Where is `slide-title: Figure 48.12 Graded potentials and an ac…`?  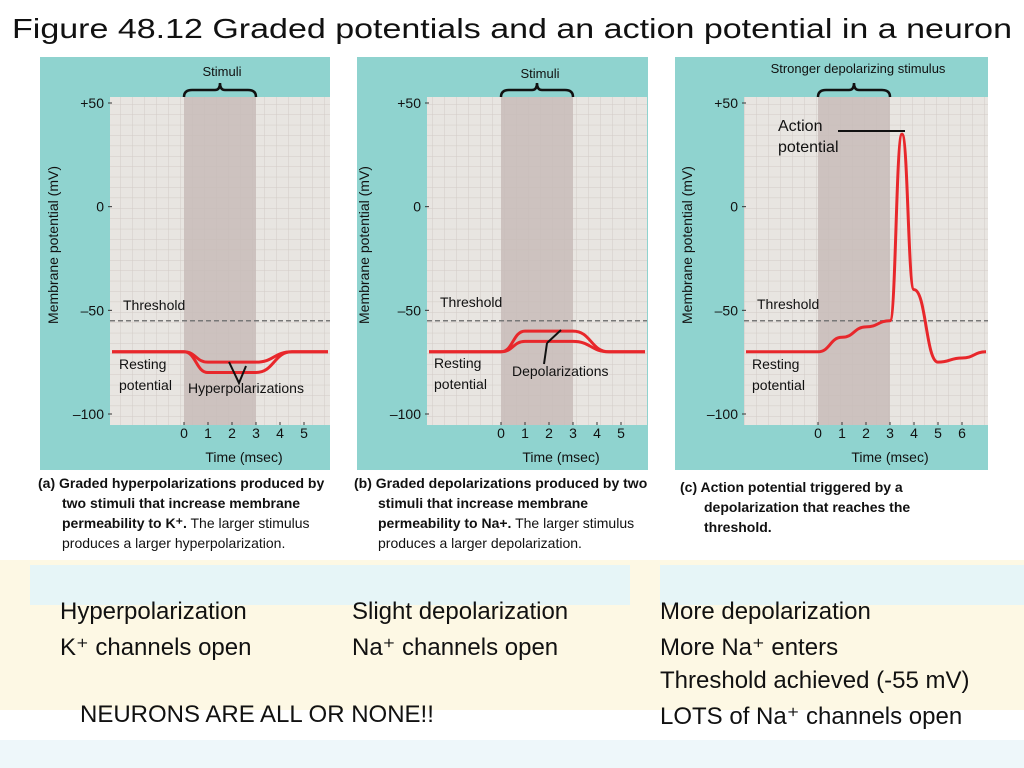
slide-title: Figure 48.12 Graded potentials and an ac… is located at coordinates (512, 28).